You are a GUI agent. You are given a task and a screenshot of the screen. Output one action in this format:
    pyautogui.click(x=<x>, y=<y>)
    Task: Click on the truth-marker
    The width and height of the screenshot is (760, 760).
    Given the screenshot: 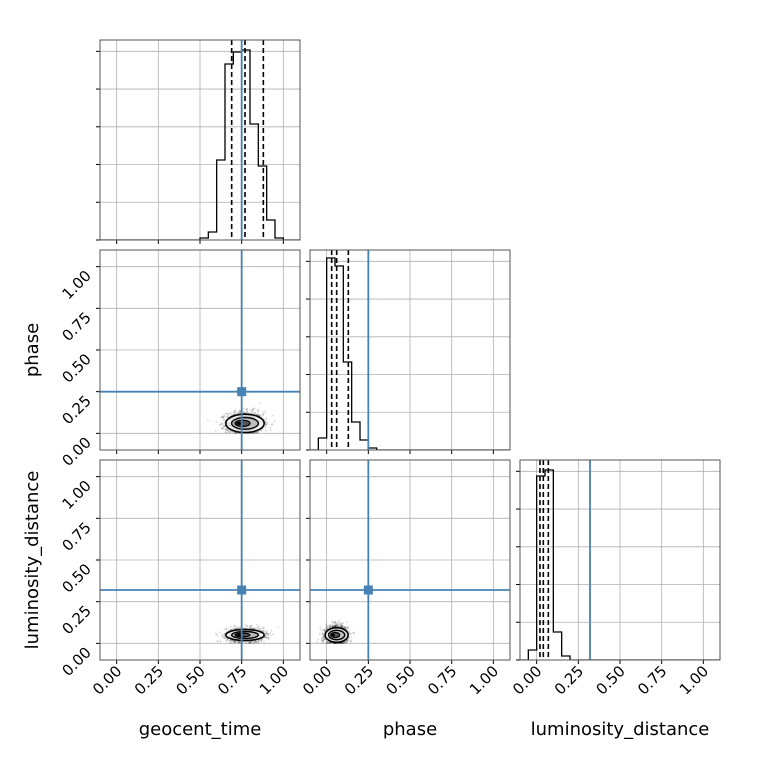 What is the action you would take?
    pyautogui.click(x=368, y=590)
    